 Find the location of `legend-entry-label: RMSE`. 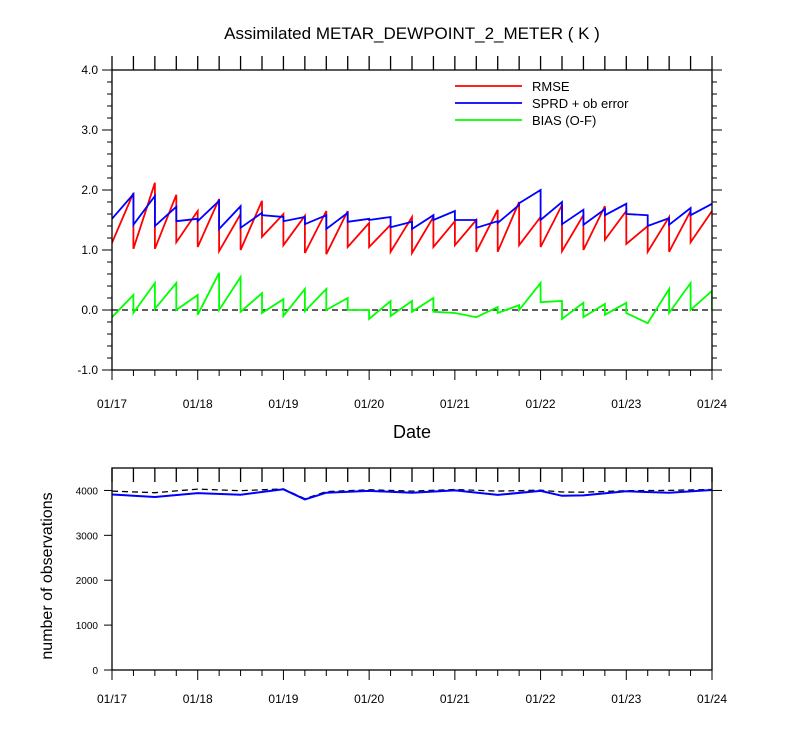

legend-entry-label: RMSE is located at coordinates (551, 86).